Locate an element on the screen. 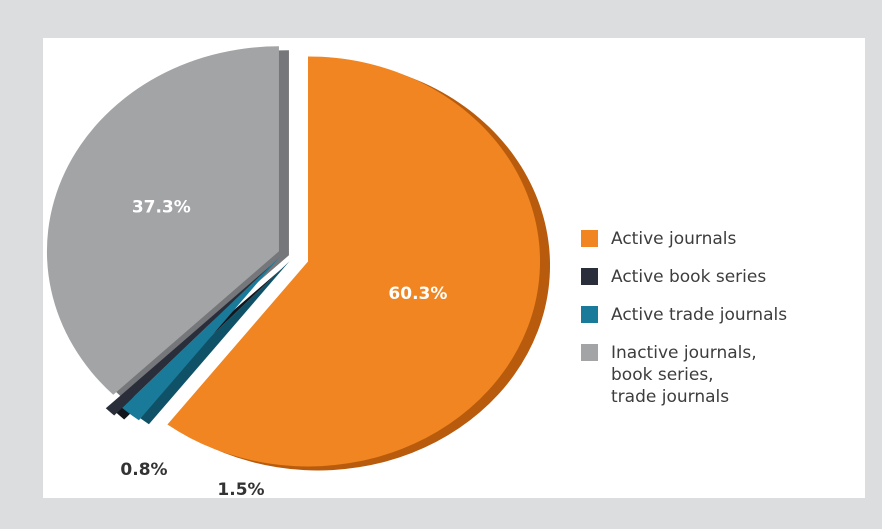 Image resolution: width=882 pixels, height=529 pixels. slice-value-label: 37.3% is located at coordinates (161, 208).